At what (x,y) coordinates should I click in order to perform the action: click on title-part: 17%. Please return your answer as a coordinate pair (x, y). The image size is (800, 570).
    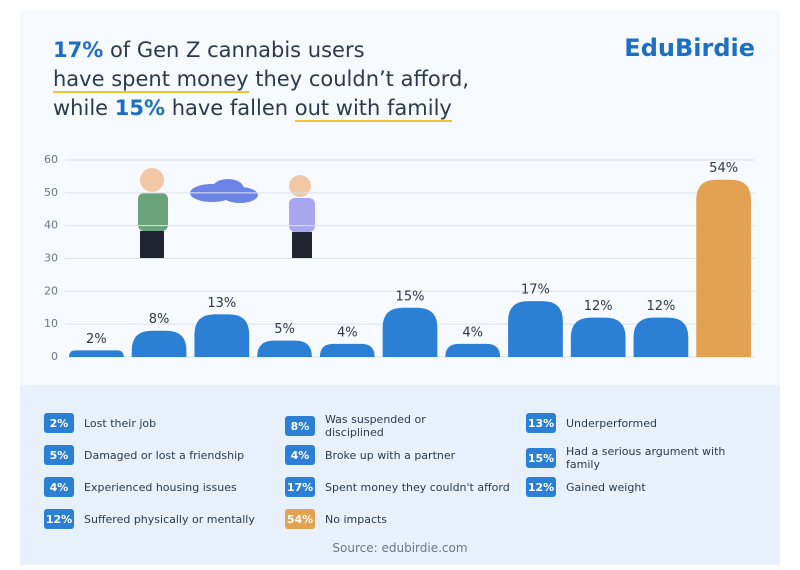
    Looking at the image, I should click on (78, 50).